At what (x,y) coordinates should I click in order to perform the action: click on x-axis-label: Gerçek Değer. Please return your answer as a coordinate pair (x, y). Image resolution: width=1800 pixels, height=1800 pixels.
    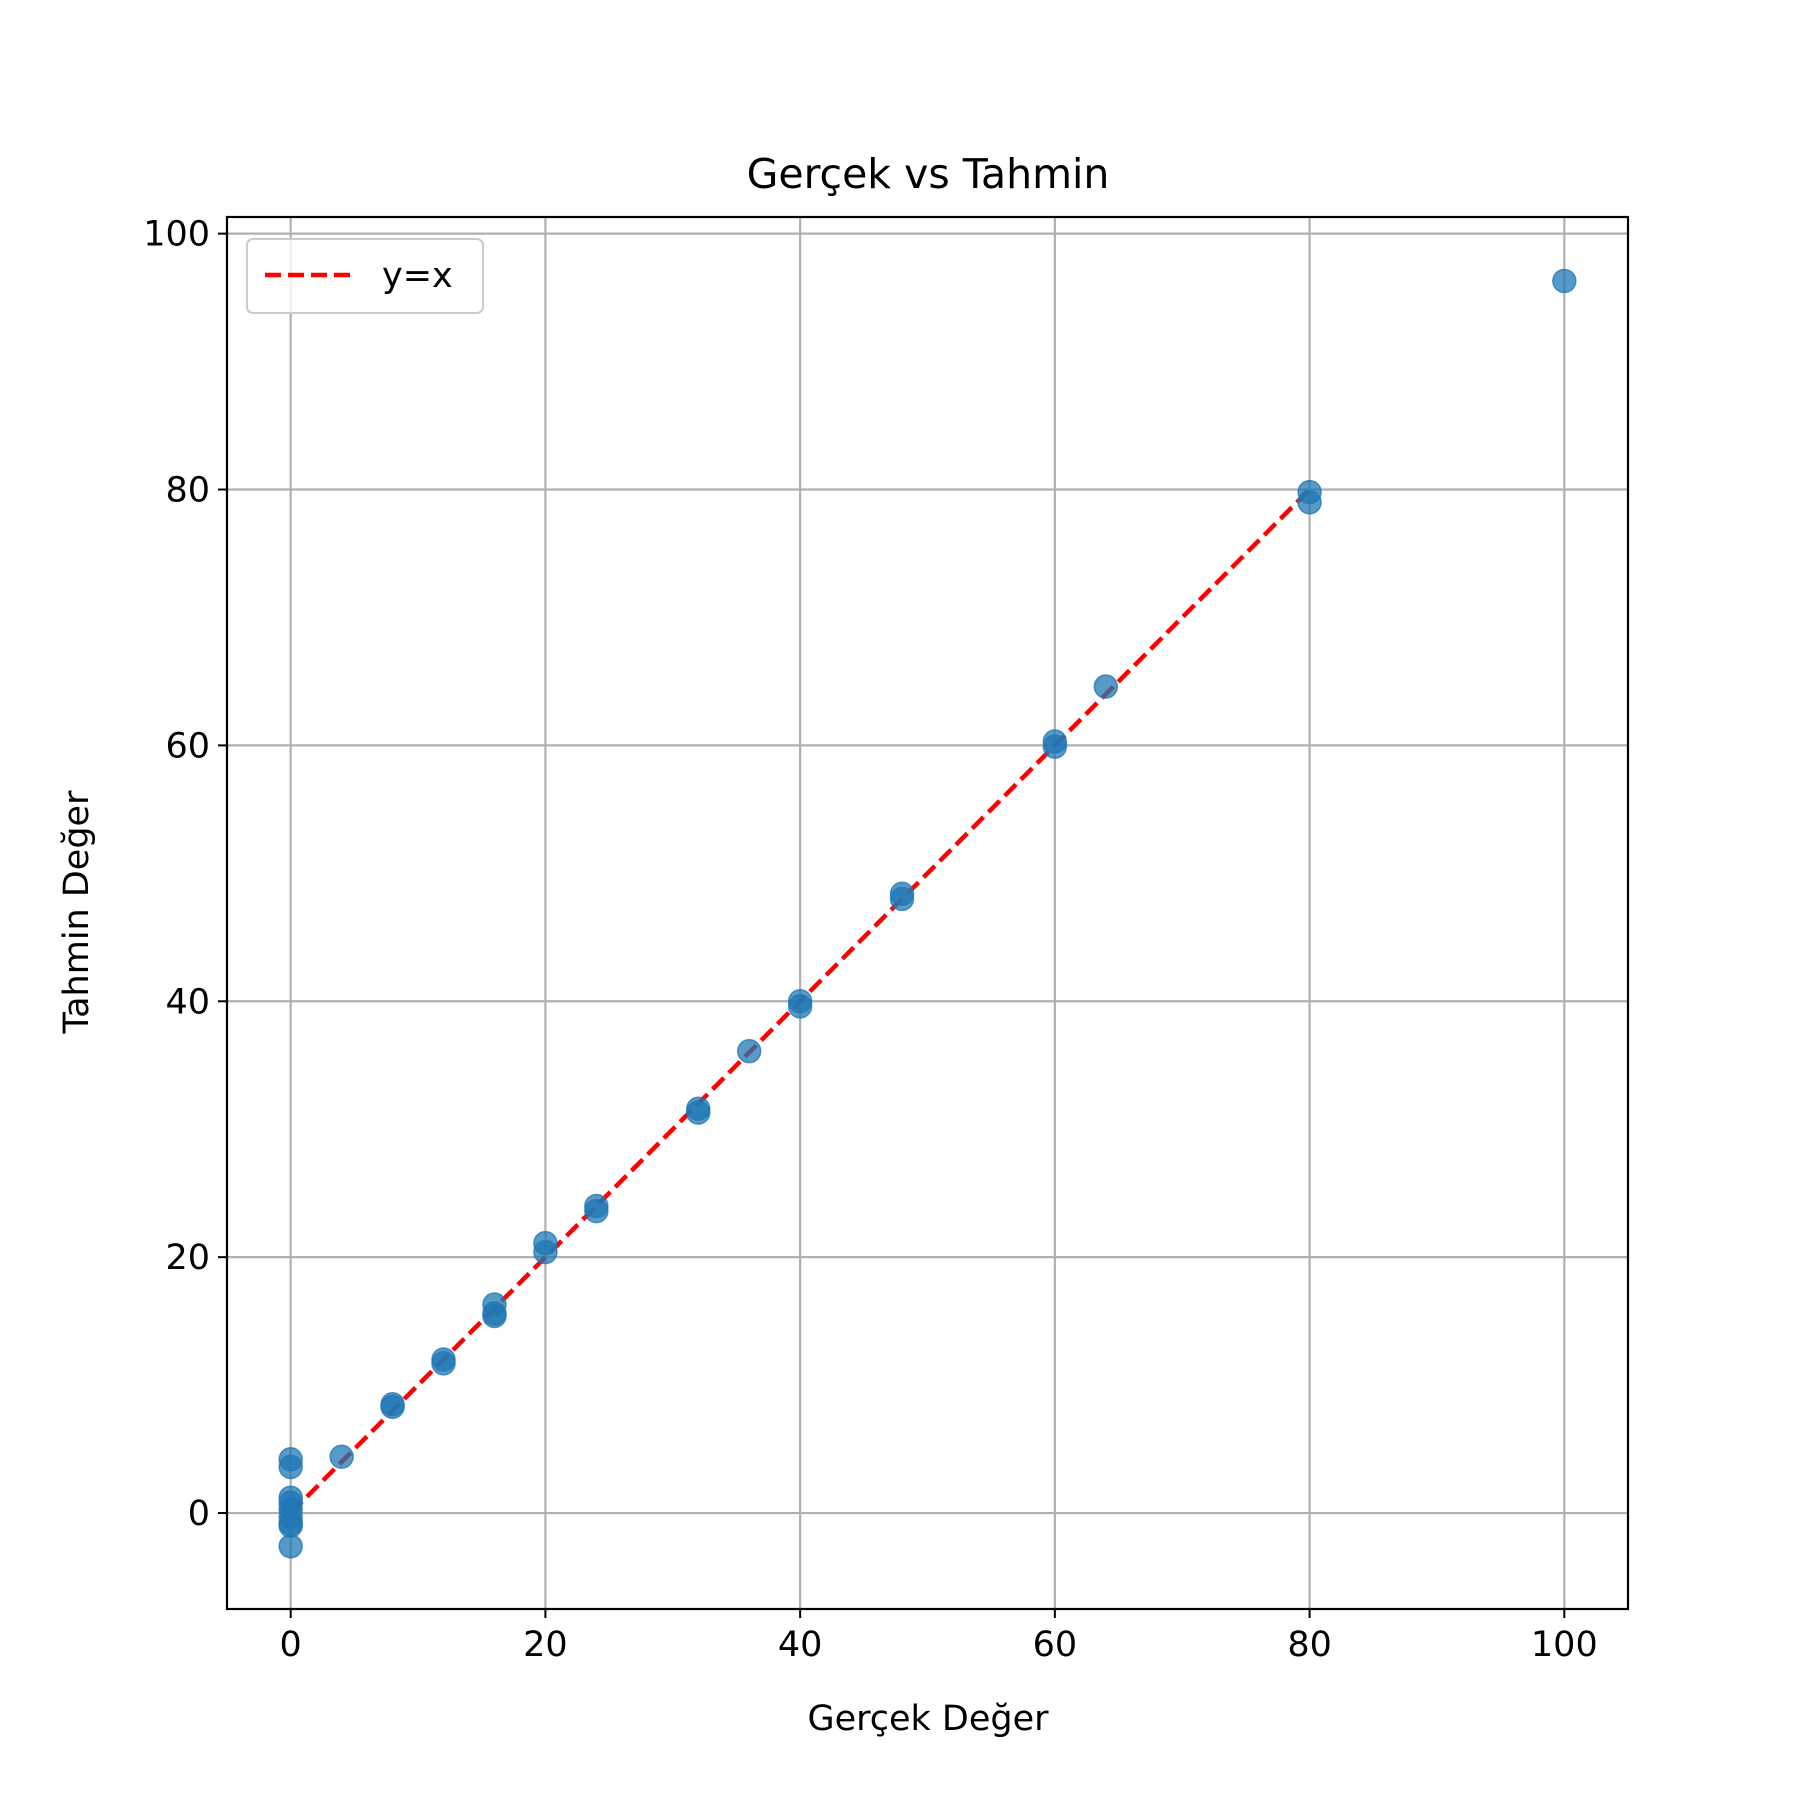
    Looking at the image, I should click on (928, 1719).